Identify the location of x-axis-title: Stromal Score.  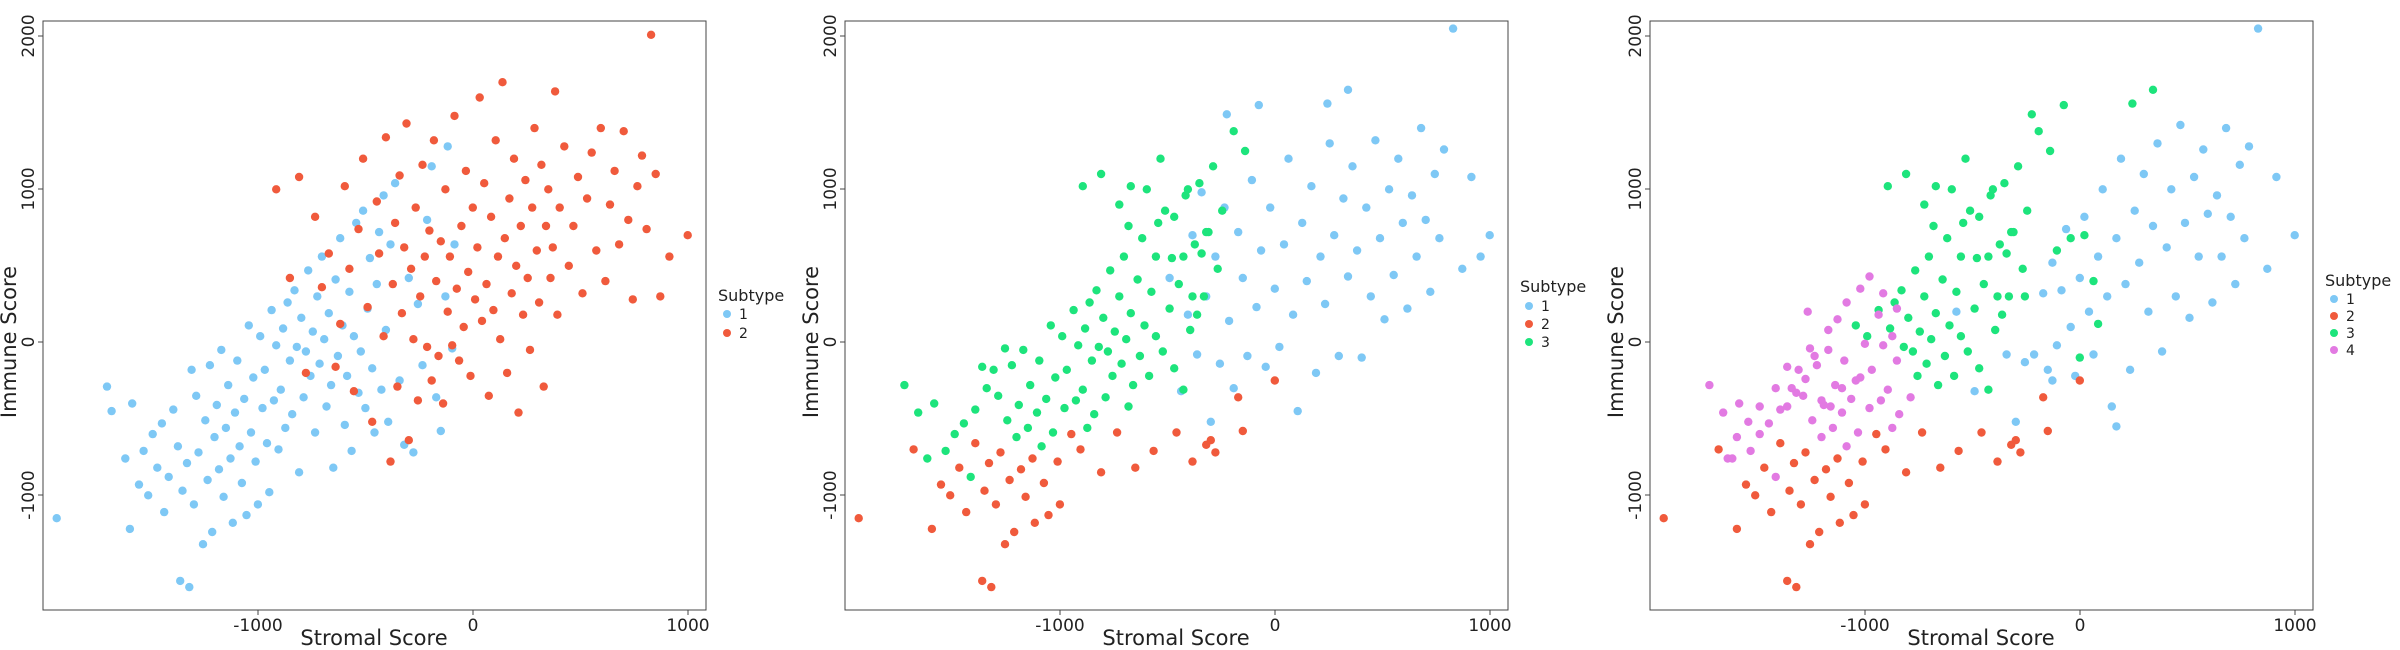
(1175, 638).